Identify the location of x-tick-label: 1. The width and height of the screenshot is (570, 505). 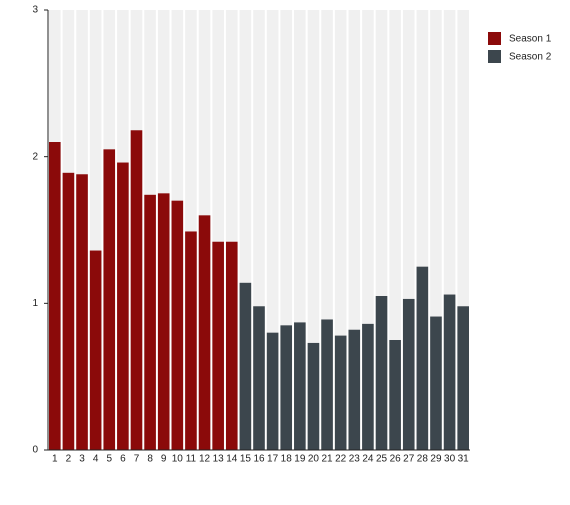
(55, 459).